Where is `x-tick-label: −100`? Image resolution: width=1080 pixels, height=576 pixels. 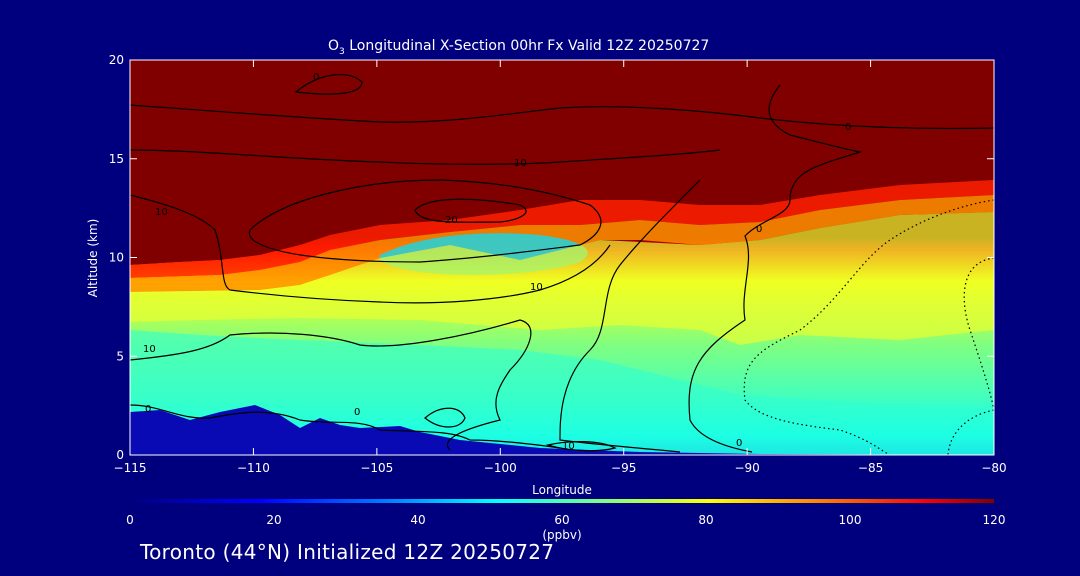
x-tick-label: −100 is located at coordinates (500, 468).